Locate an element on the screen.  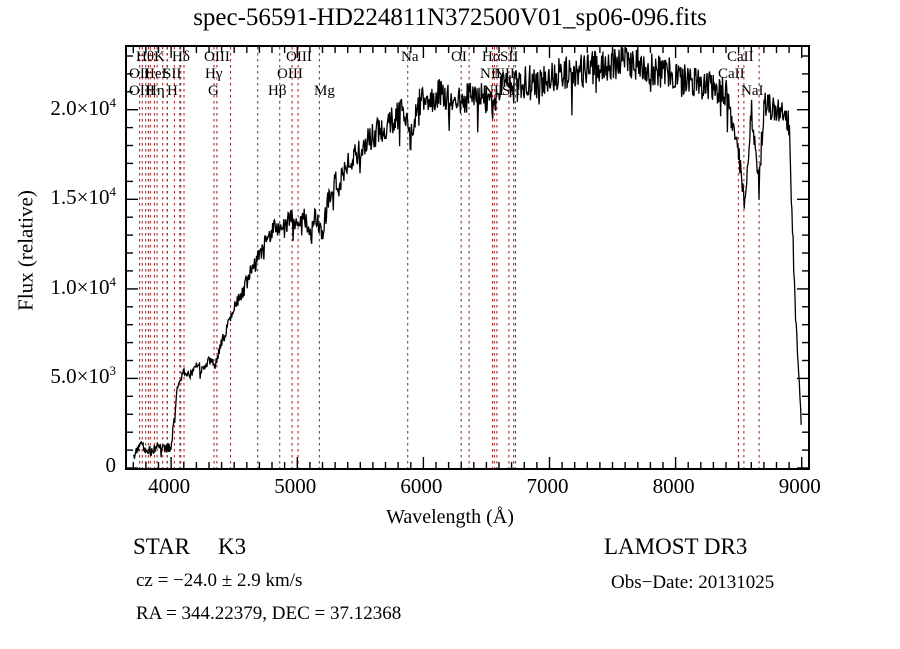
survey-name: LAMOST DR3 is located at coordinates (676, 546).